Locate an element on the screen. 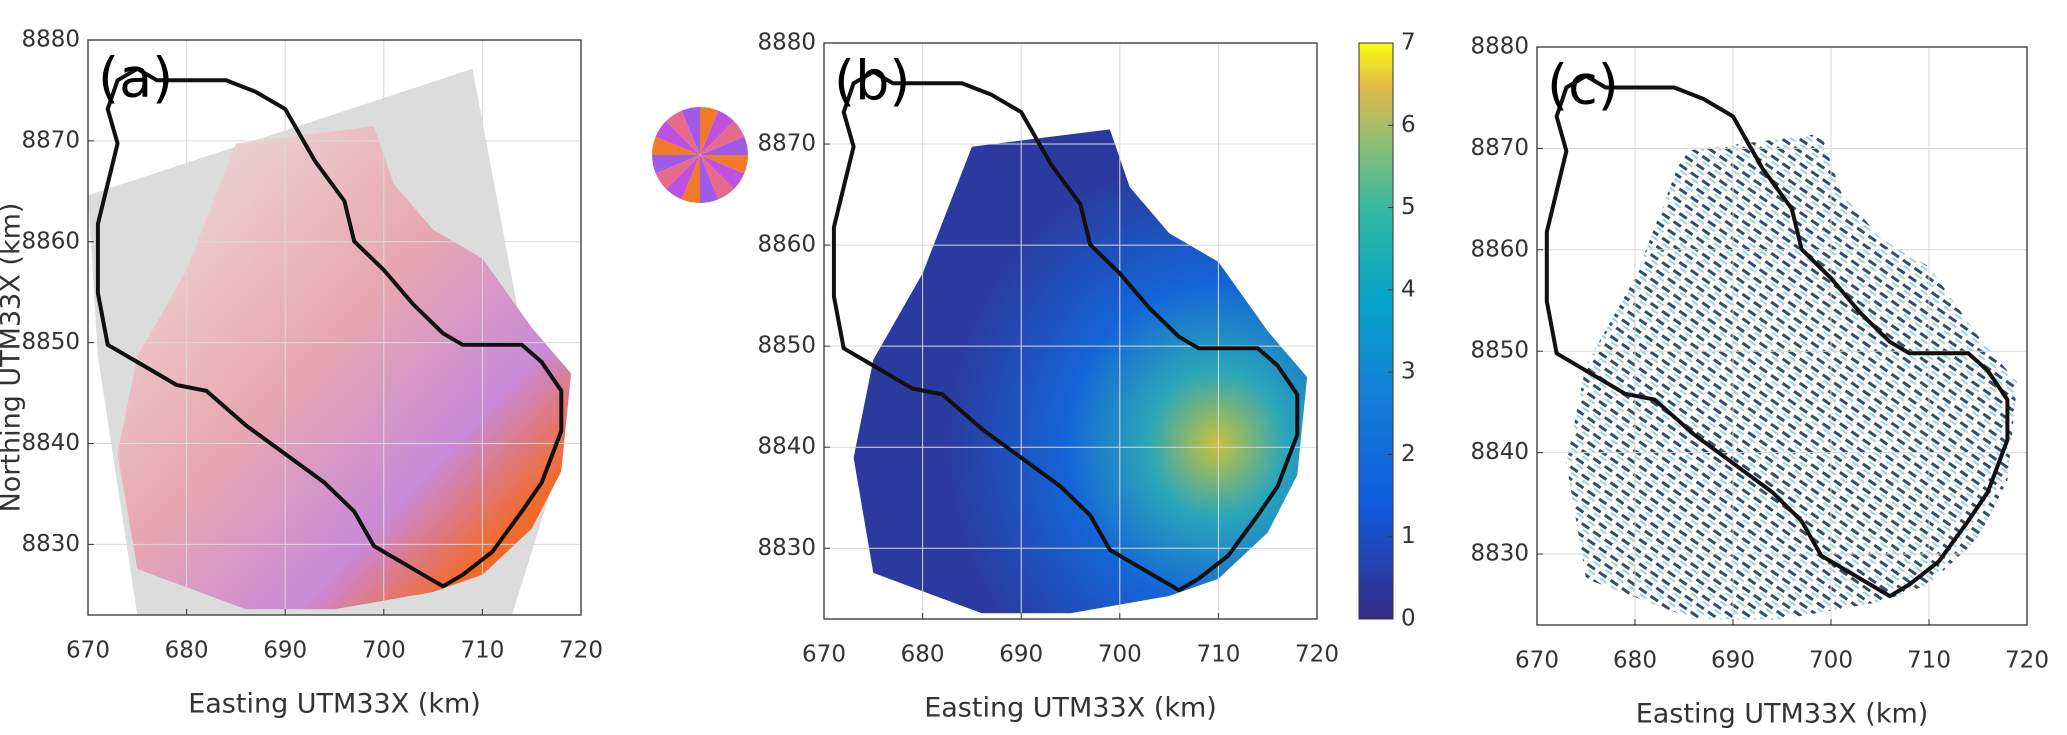 This screenshot has width=2067, height=735. colorbar-tick-label: 5 is located at coordinates (1408, 207).